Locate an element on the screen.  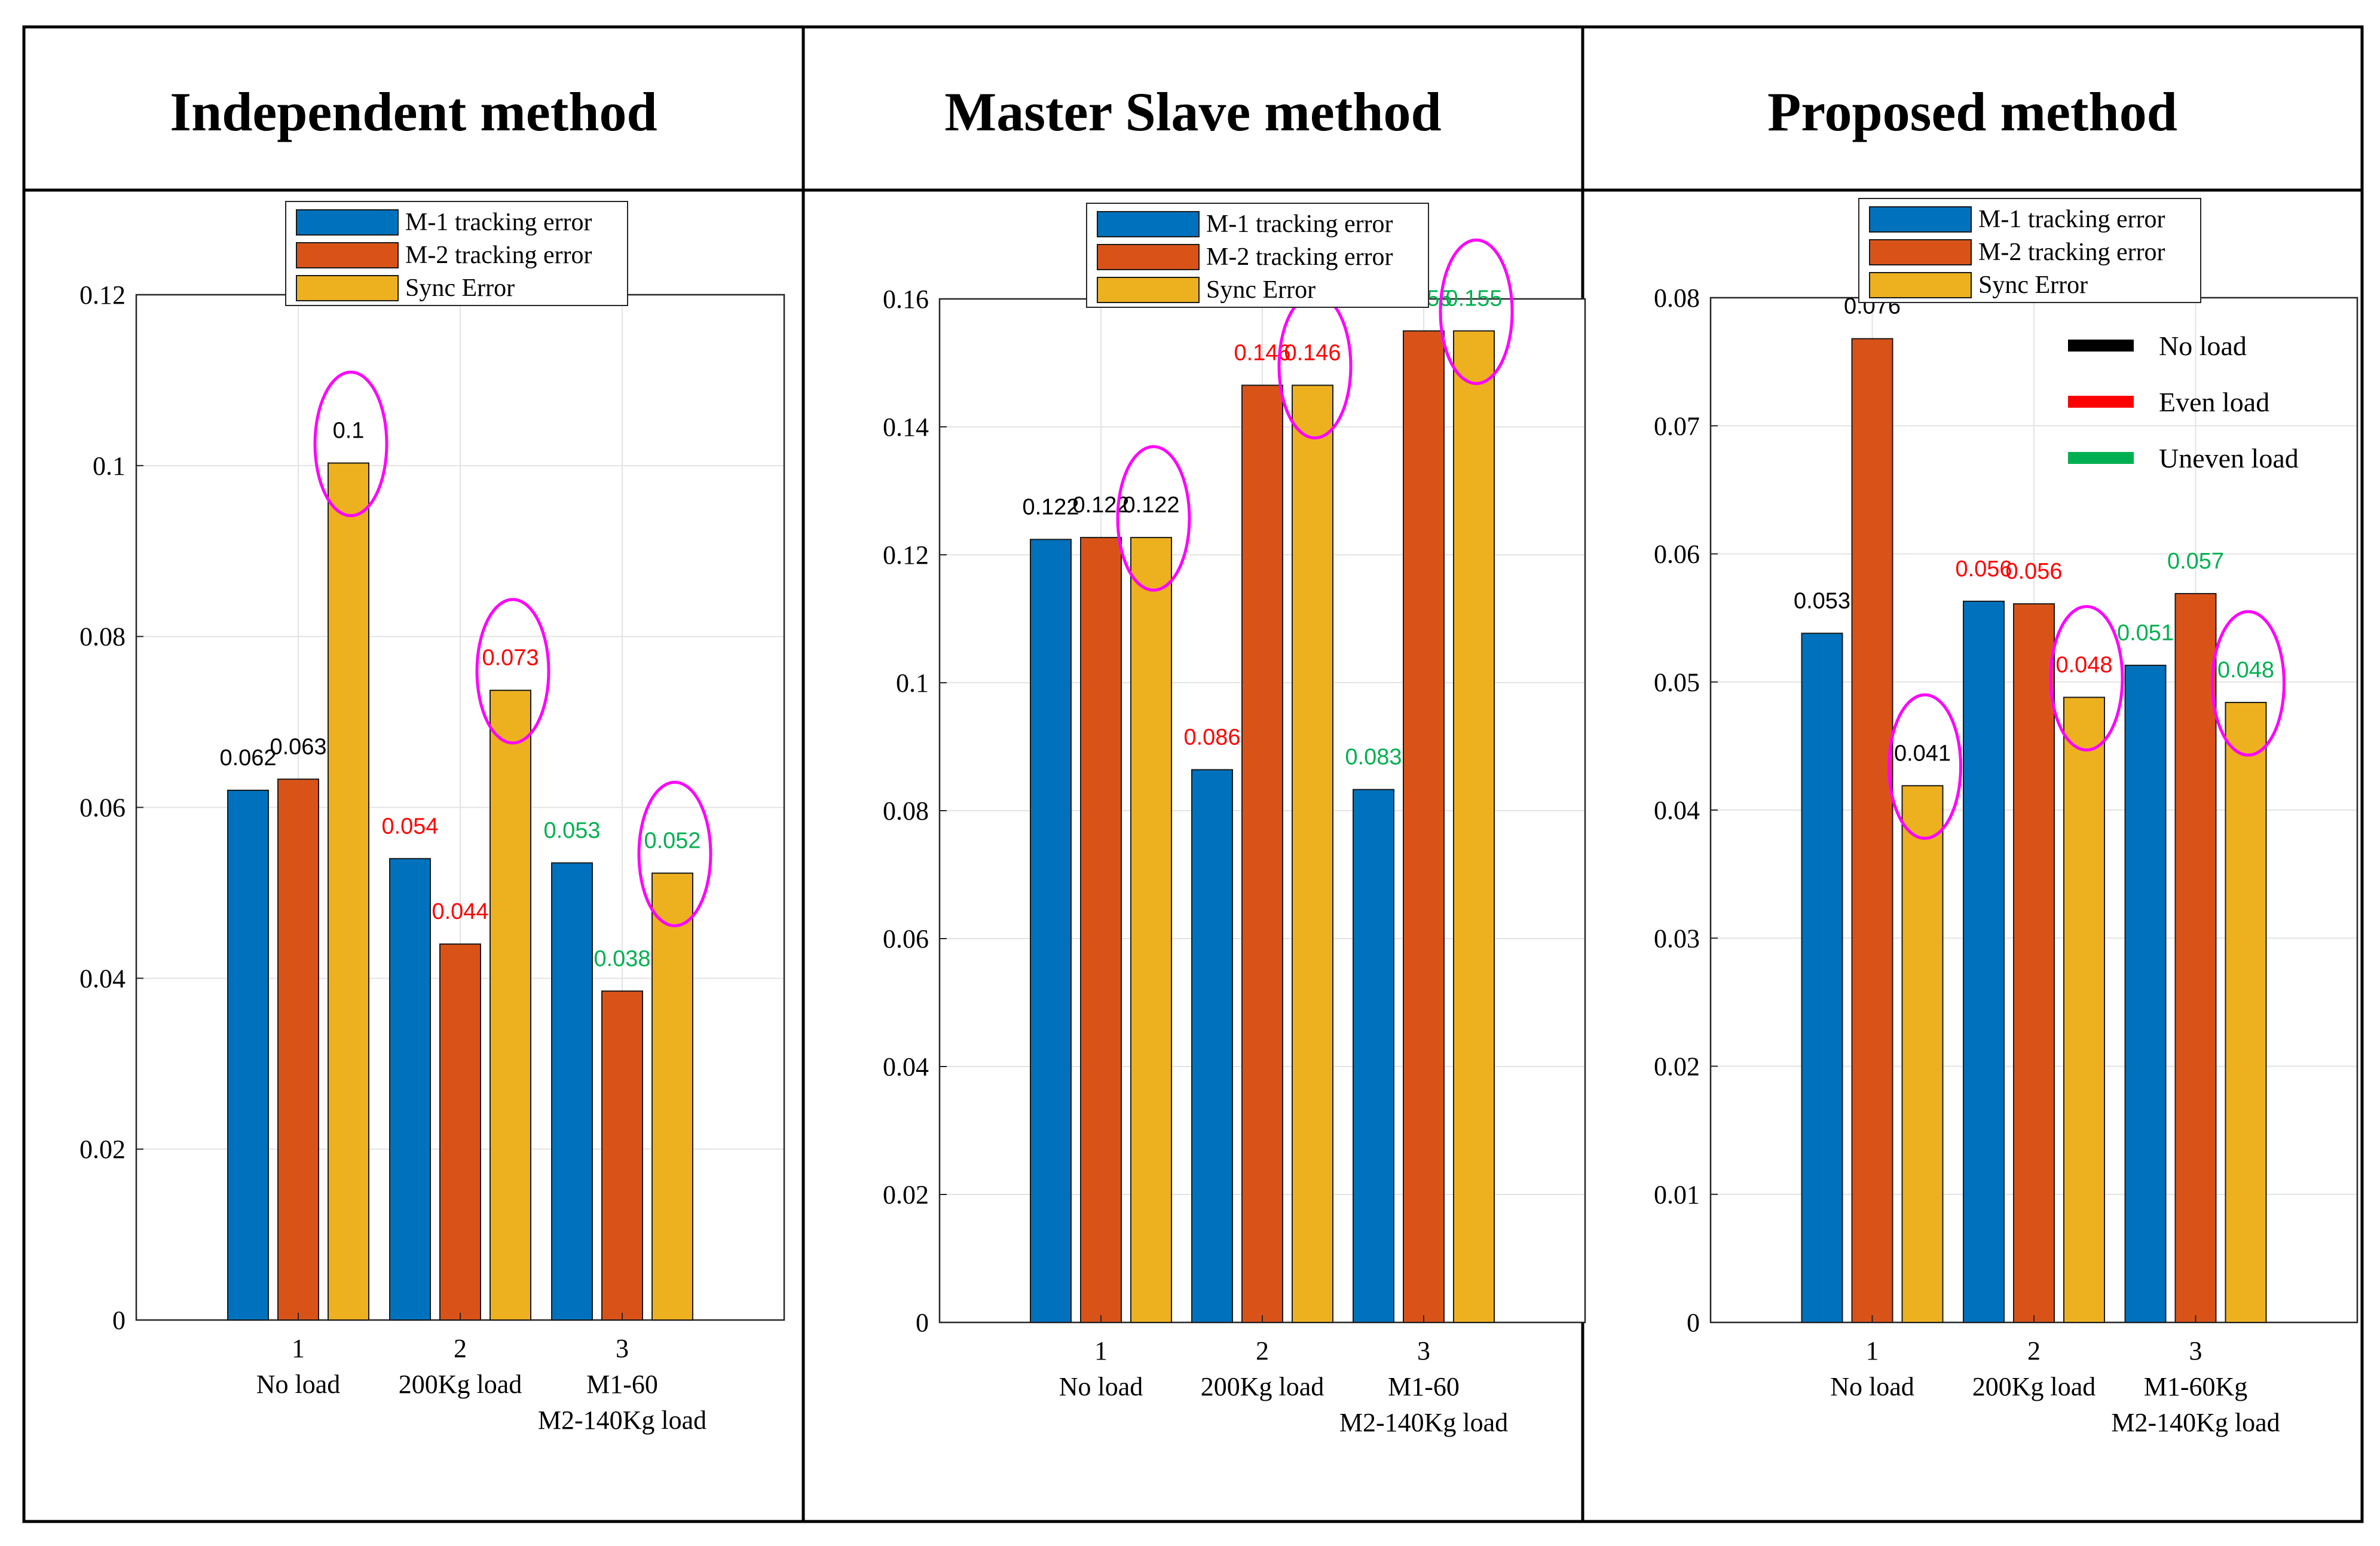
data-label: 0.057 is located at coordinates (2195, 561).